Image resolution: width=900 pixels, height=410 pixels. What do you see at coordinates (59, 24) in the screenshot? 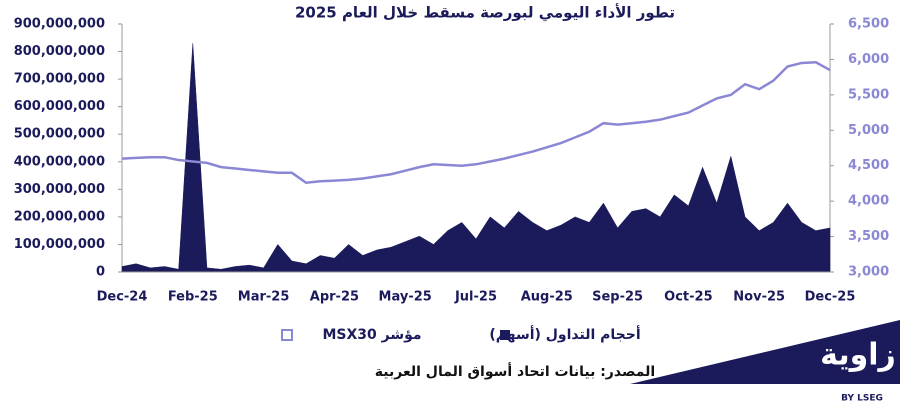
I see `y-tick-label: 900,000,000` at bounding box center [59, 24].